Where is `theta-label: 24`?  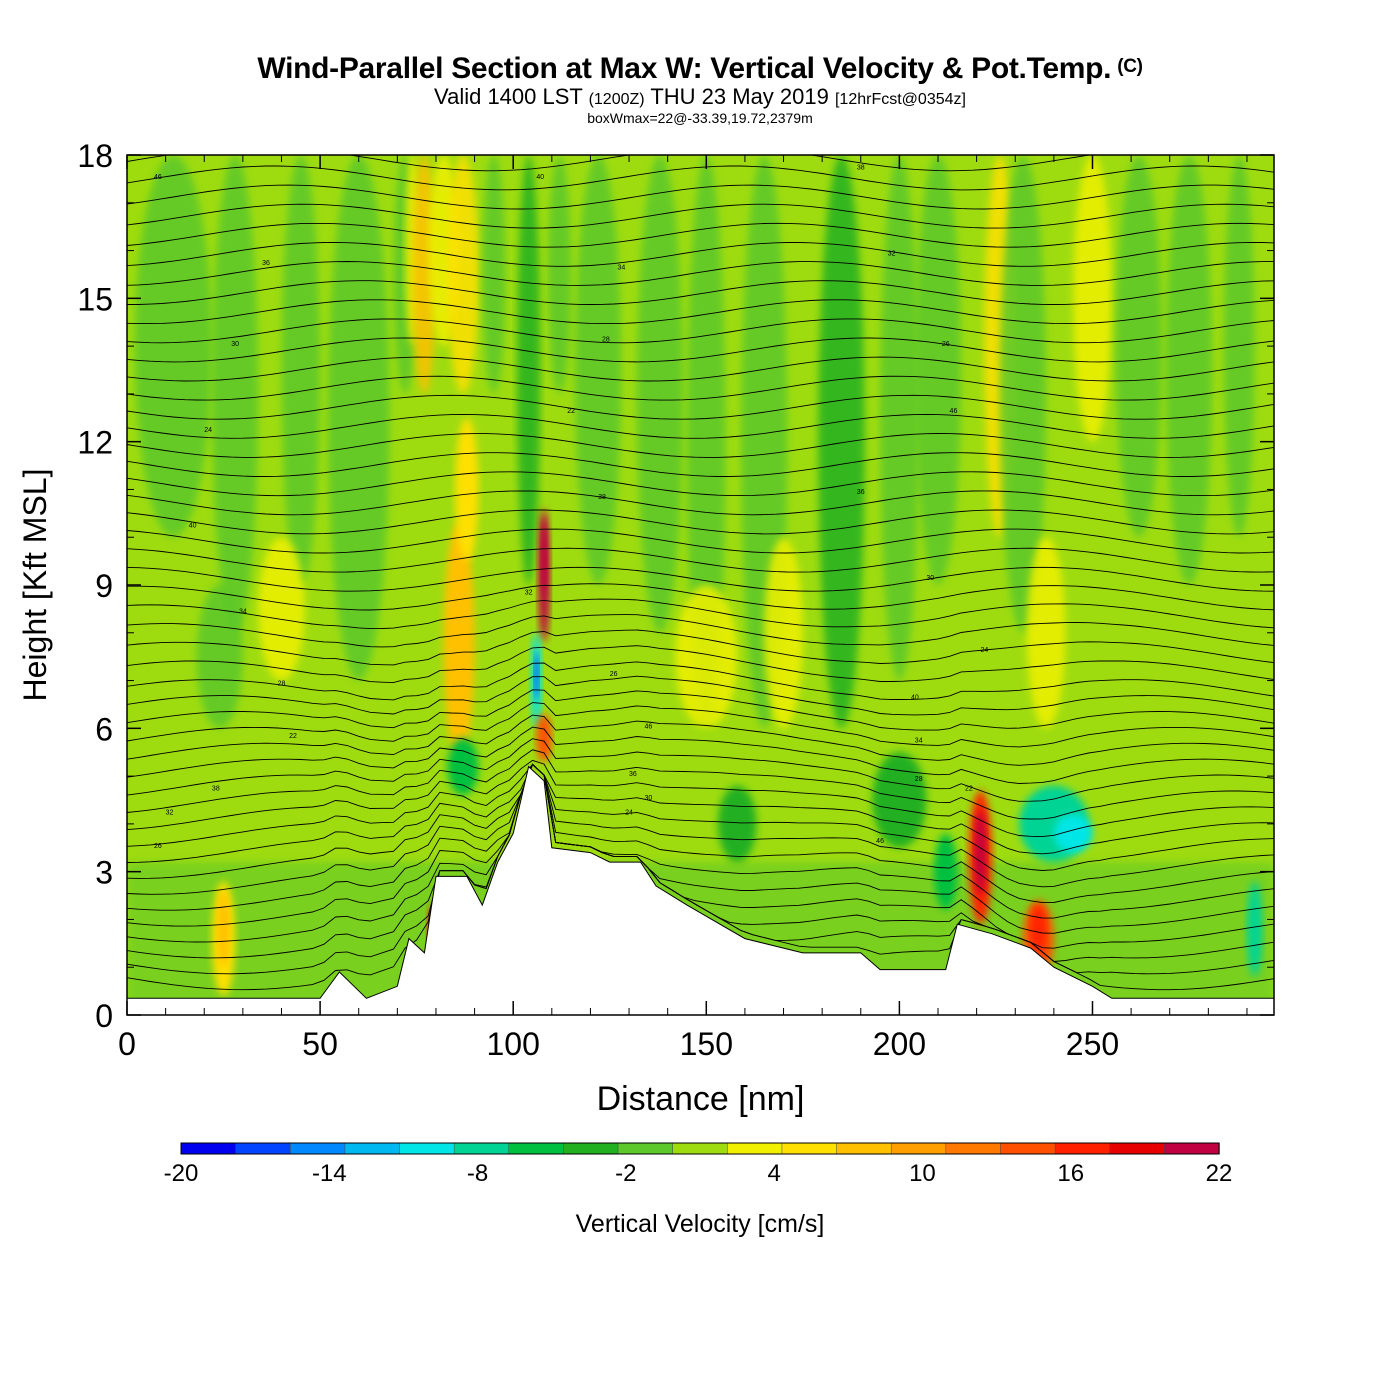 theta-label: 24 is located at coordinates (208, 430).